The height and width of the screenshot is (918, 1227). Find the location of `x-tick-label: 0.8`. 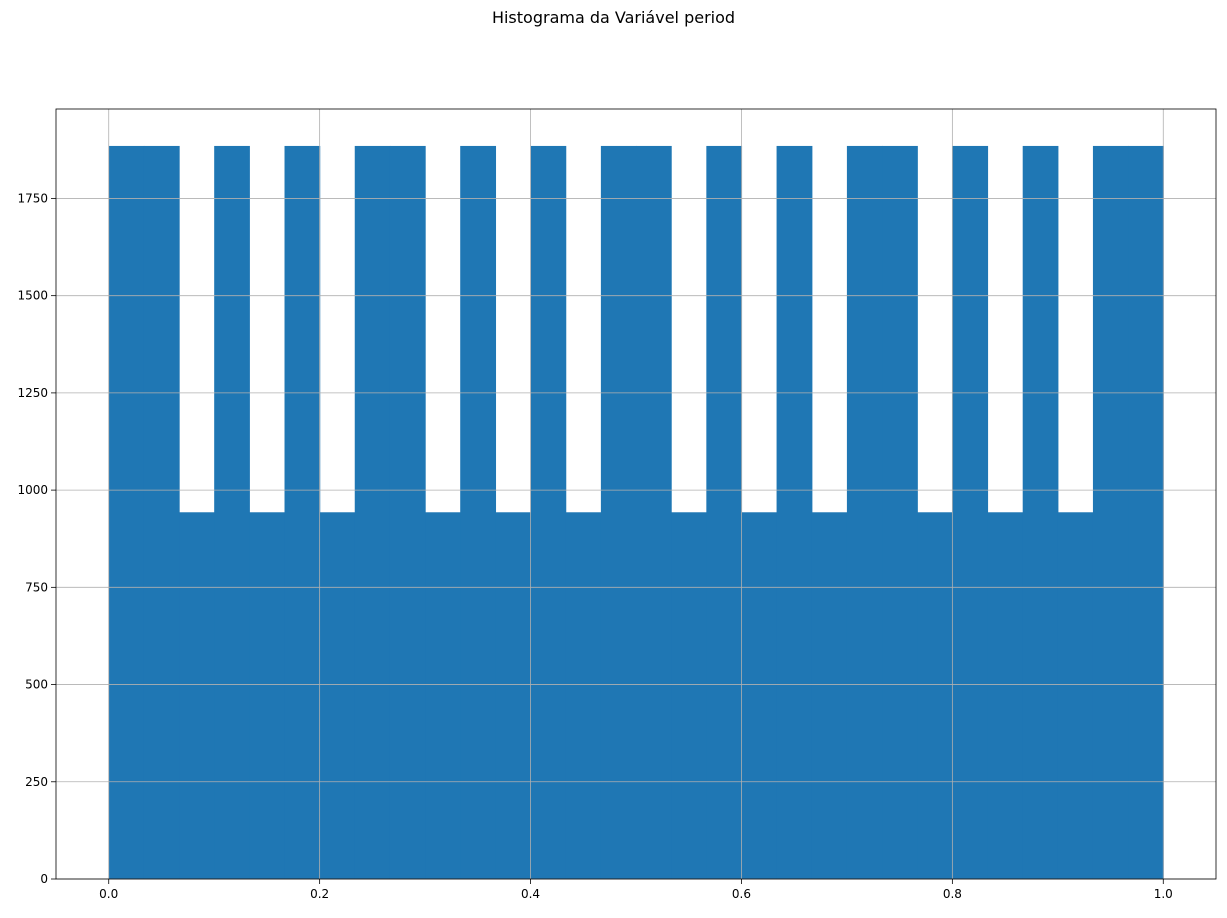

x-tick-label: 0.8 is located at coordinates (952, 894).